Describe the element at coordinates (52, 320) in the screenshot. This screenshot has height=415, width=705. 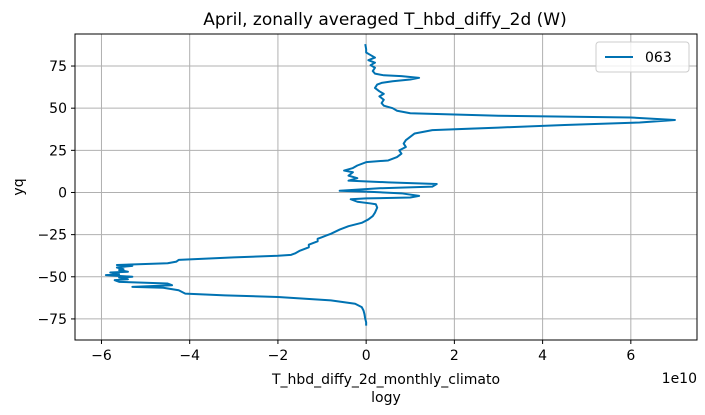
I see `y-tick-label: −75` at that location.